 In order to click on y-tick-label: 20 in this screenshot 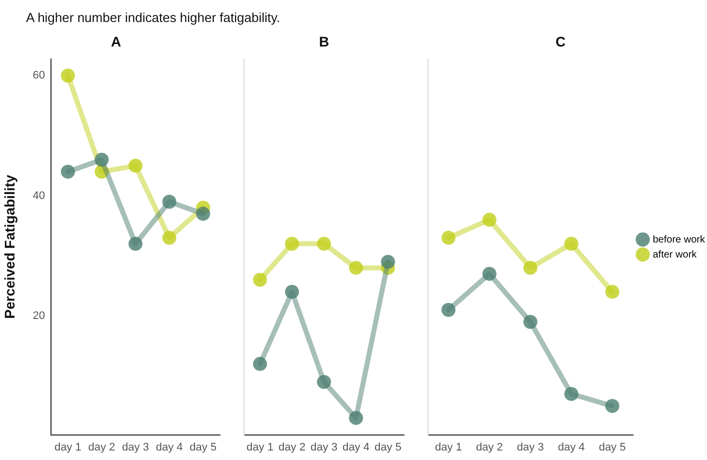, I will do `click(38, 316)`.